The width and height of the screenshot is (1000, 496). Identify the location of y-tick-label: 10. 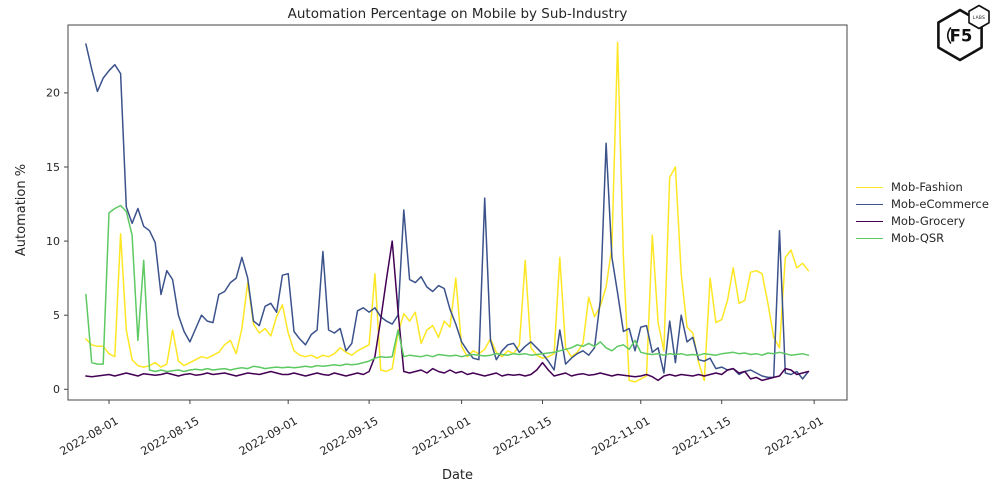
(53, 241).